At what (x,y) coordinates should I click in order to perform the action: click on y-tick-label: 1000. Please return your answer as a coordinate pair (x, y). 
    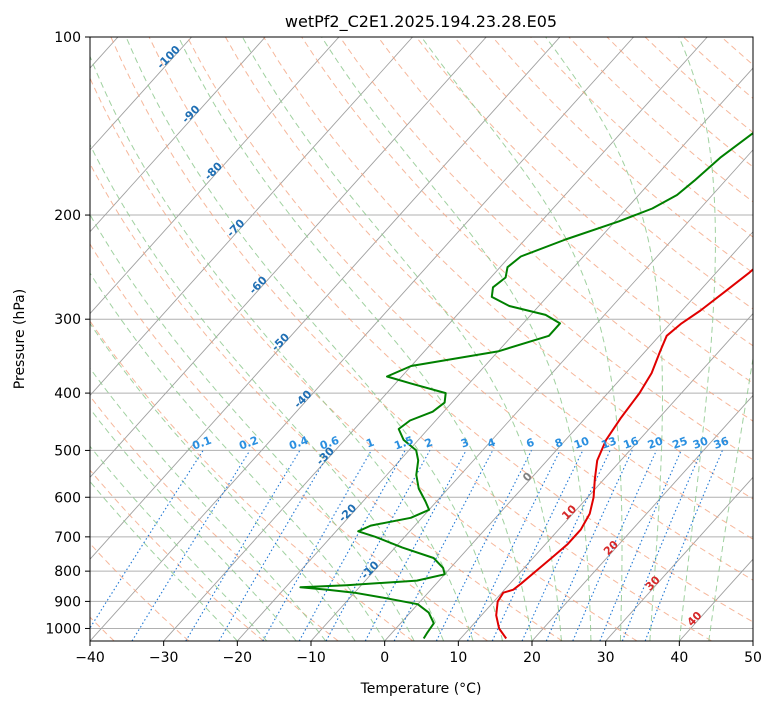
    Looking at the image, I should click on (63, 629).